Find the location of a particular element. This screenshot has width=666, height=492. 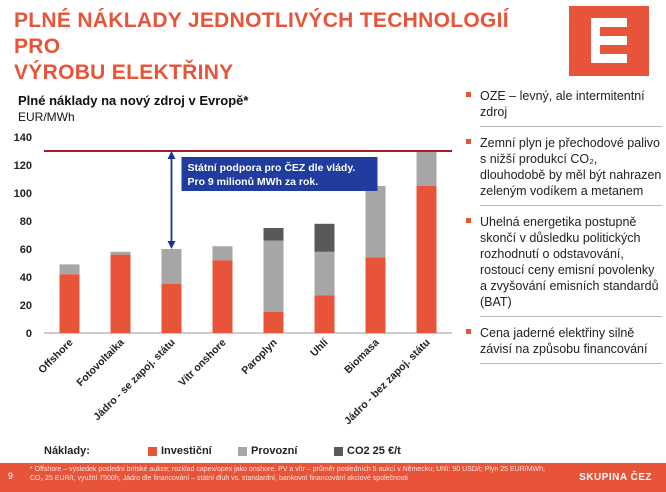

y-tick-label: 20 is located at coordinates (26, 306).